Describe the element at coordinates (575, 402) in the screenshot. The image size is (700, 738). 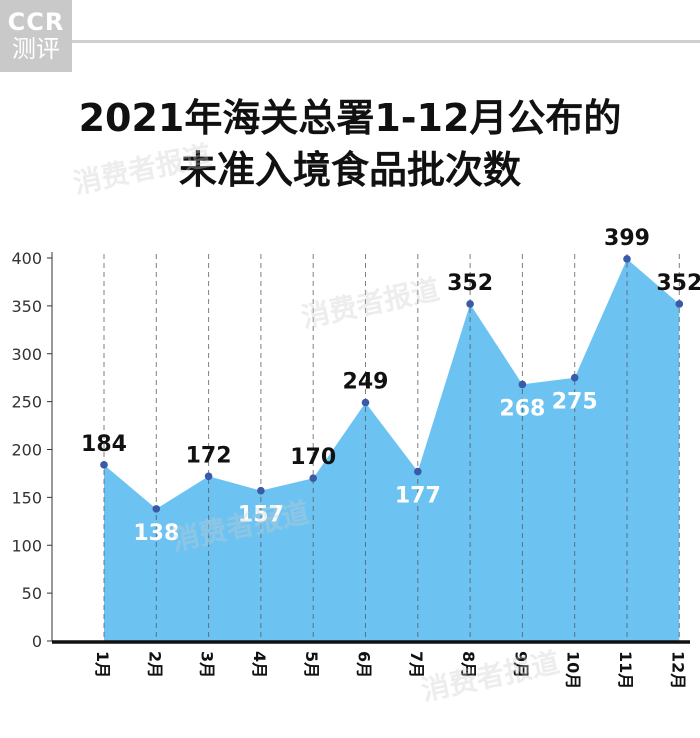
I see `data-label: 275` at that location.